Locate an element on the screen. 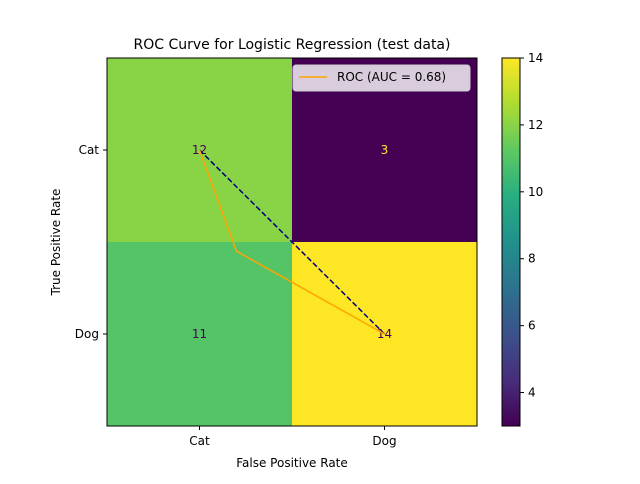 The width and height of the screenshot is (640, 484). y-tick-label: Dog is located at coordinates (87, 334).